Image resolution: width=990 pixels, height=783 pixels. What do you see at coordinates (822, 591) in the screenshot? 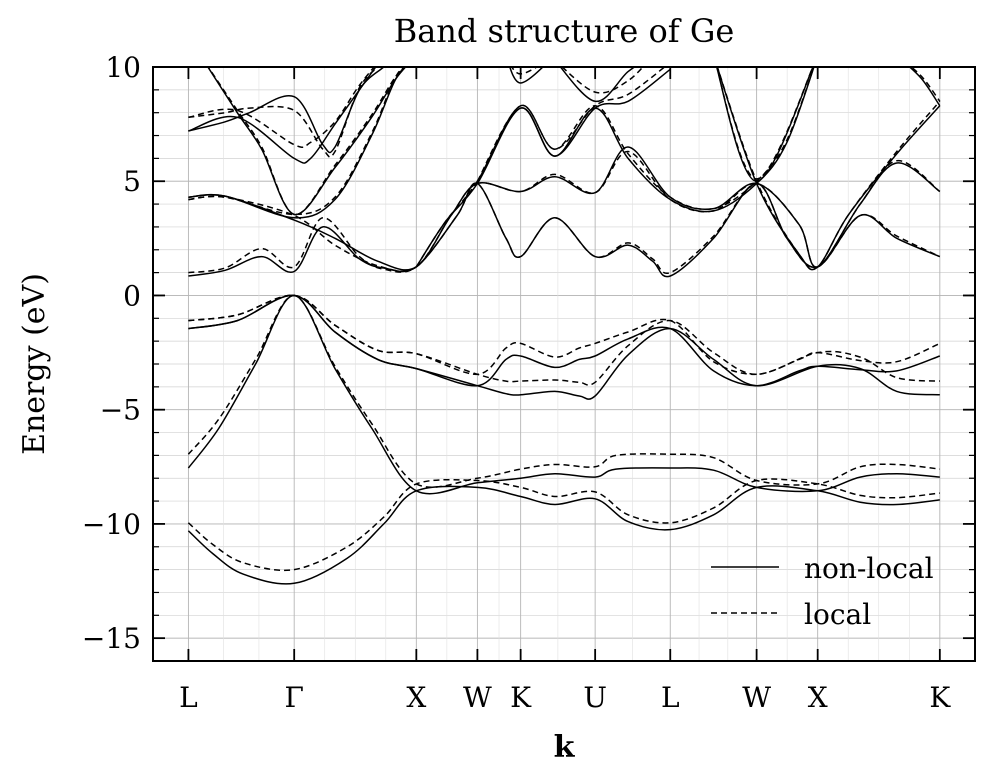
I see `legend: non-local local` at bounding box center [822, 591].